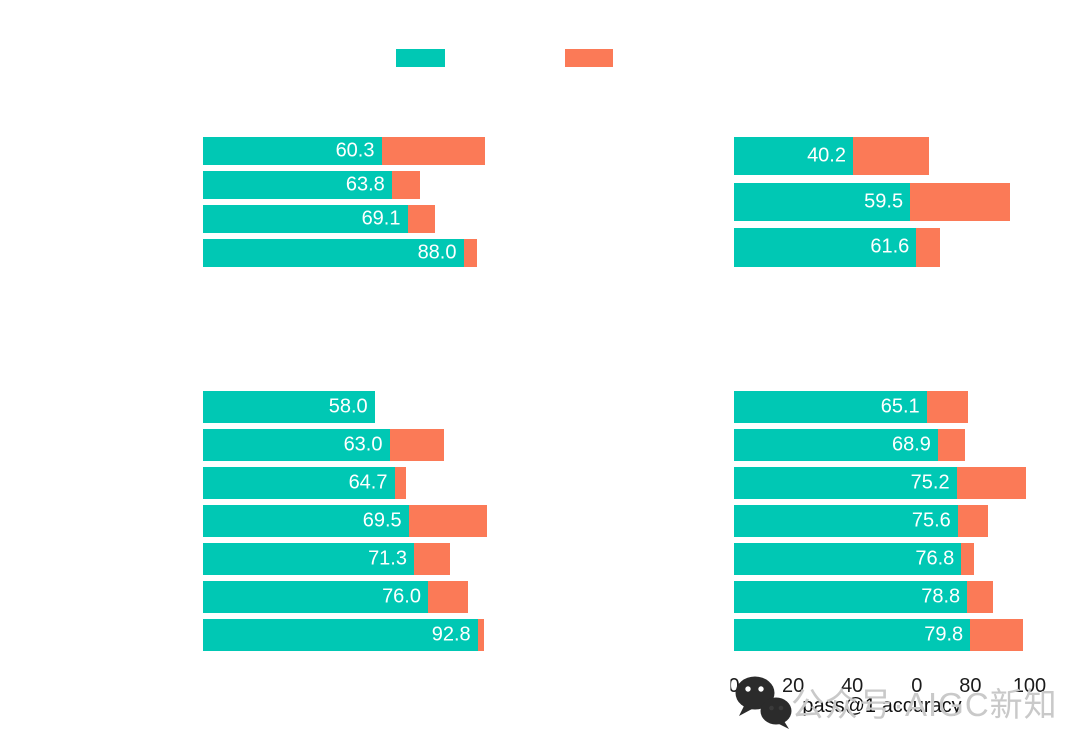  I want to click on bar-base-segment: 76.8, so click(848, 559).